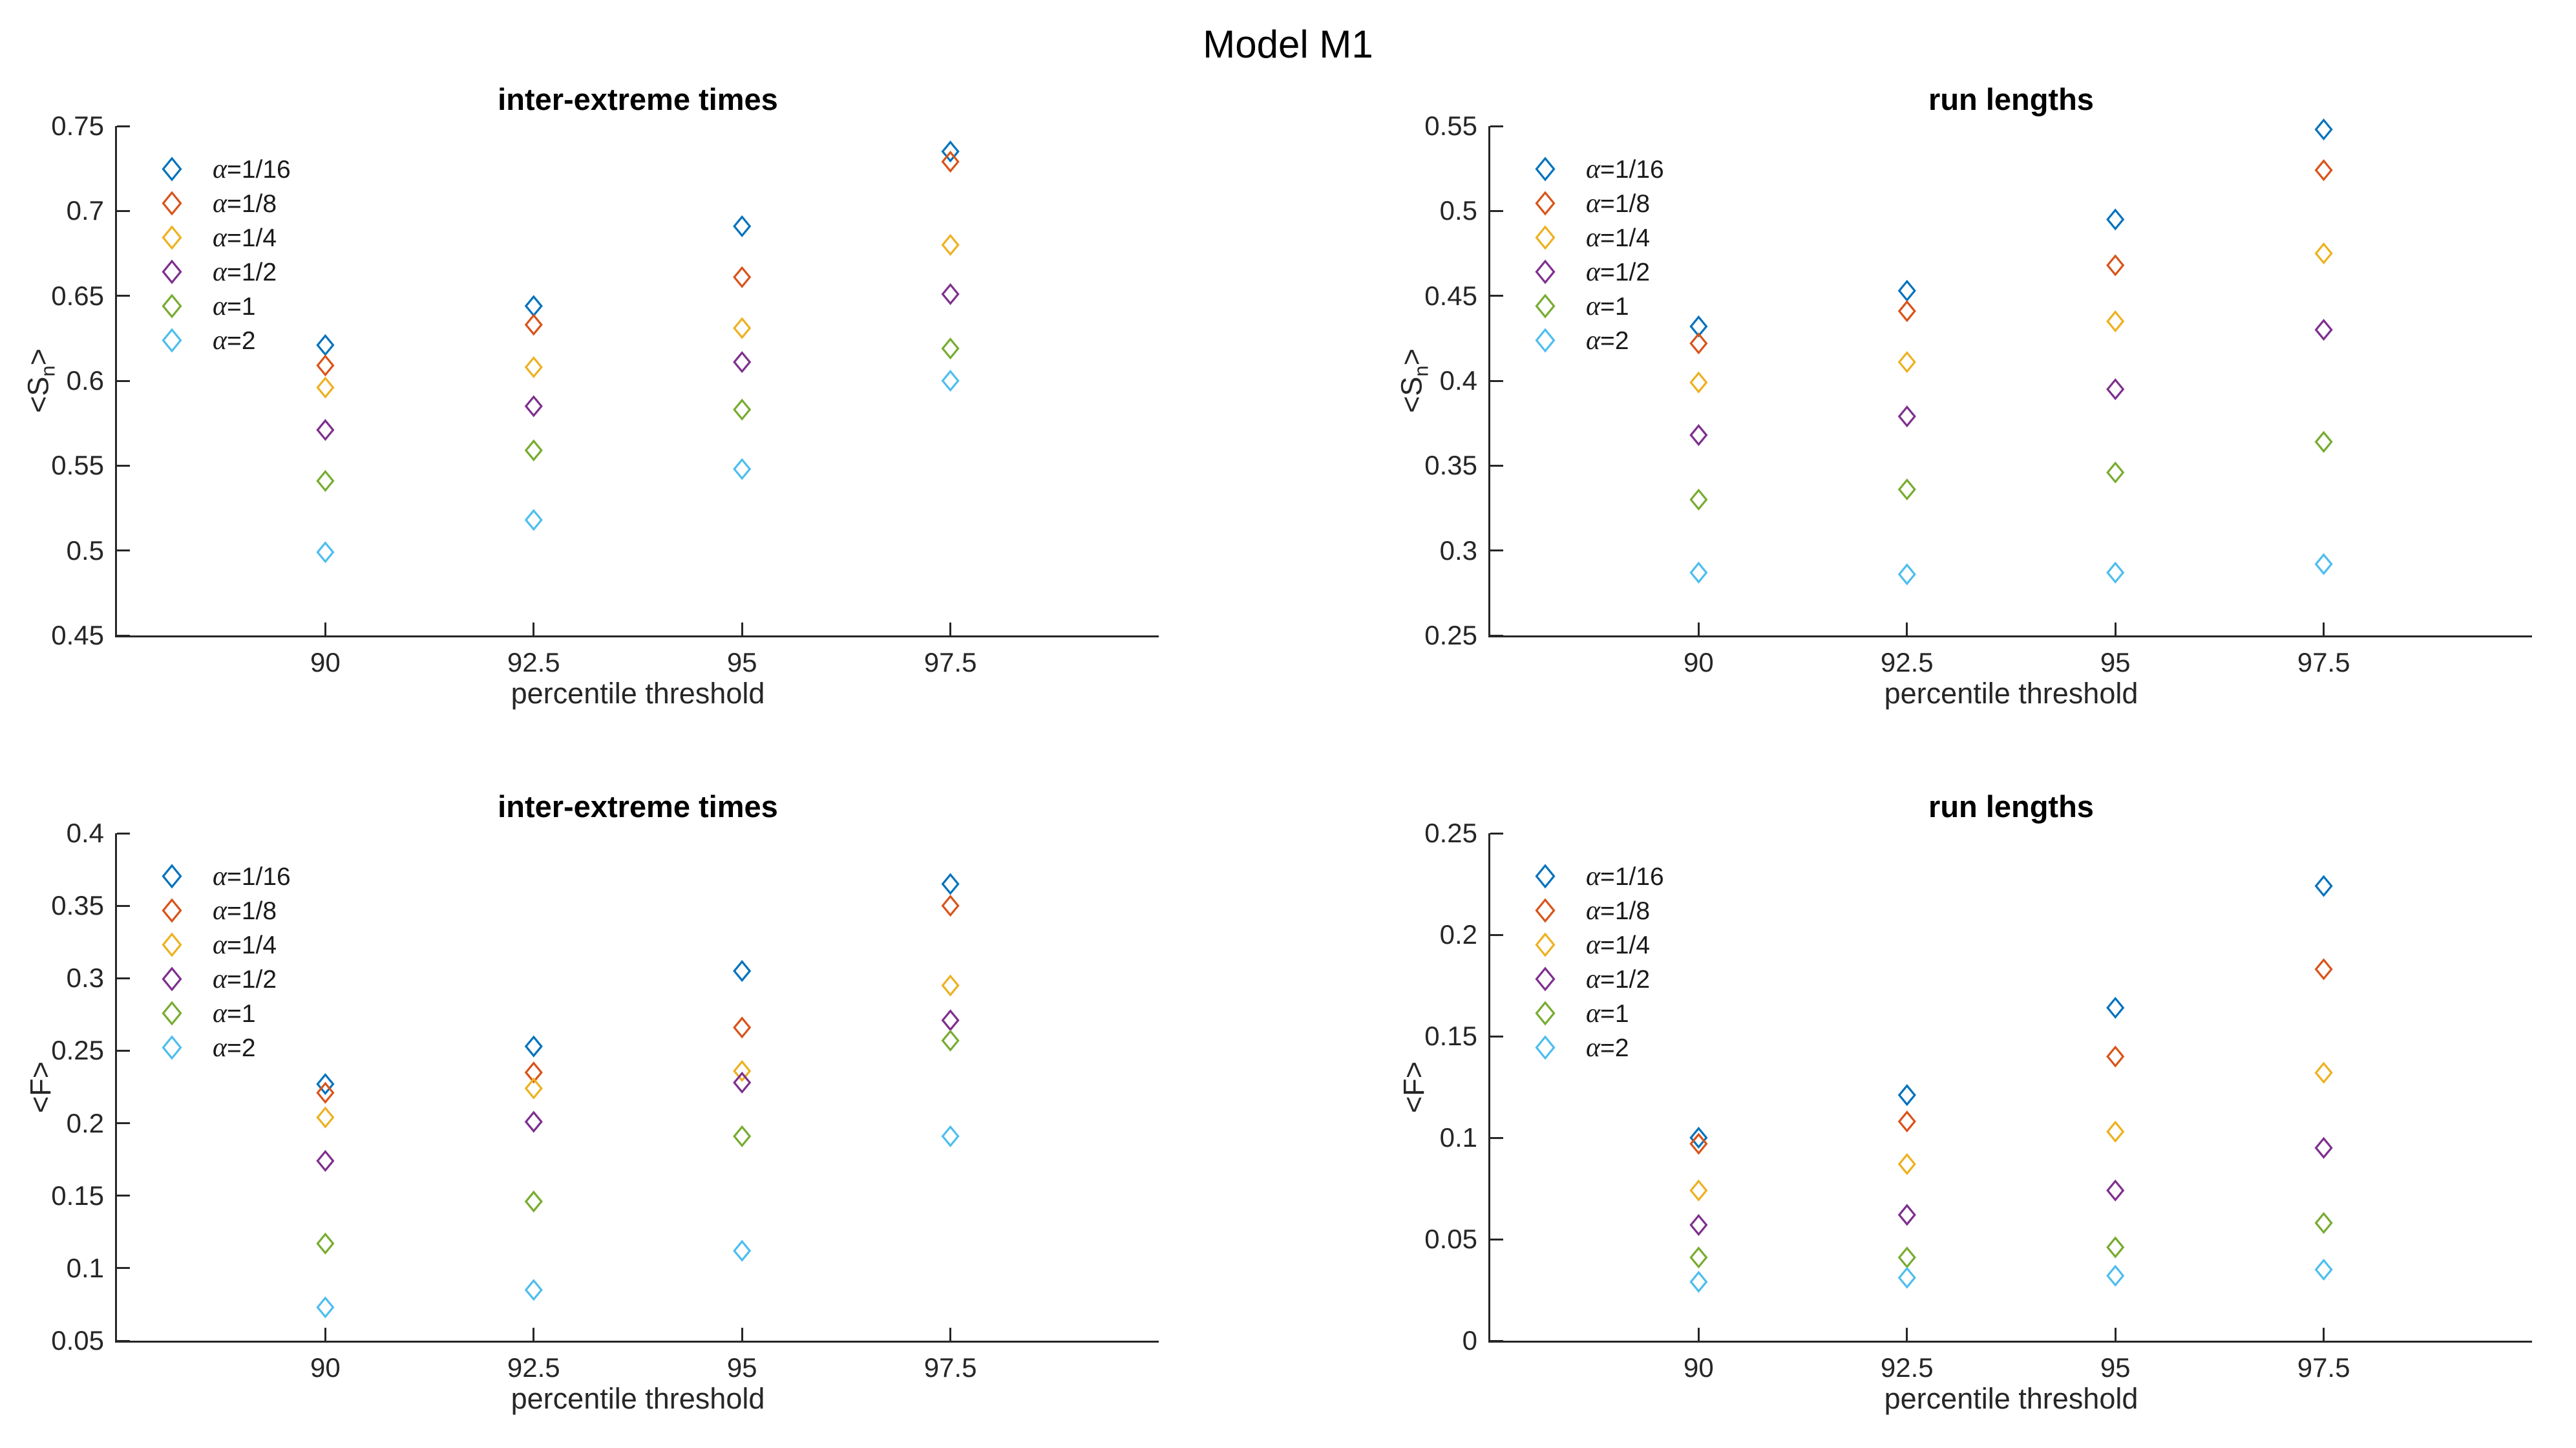 The image size is (2576, 1448). Describe the element at coordinates (2011, 99) in the screenshot. I see `plot-title: run lengths` at that location.